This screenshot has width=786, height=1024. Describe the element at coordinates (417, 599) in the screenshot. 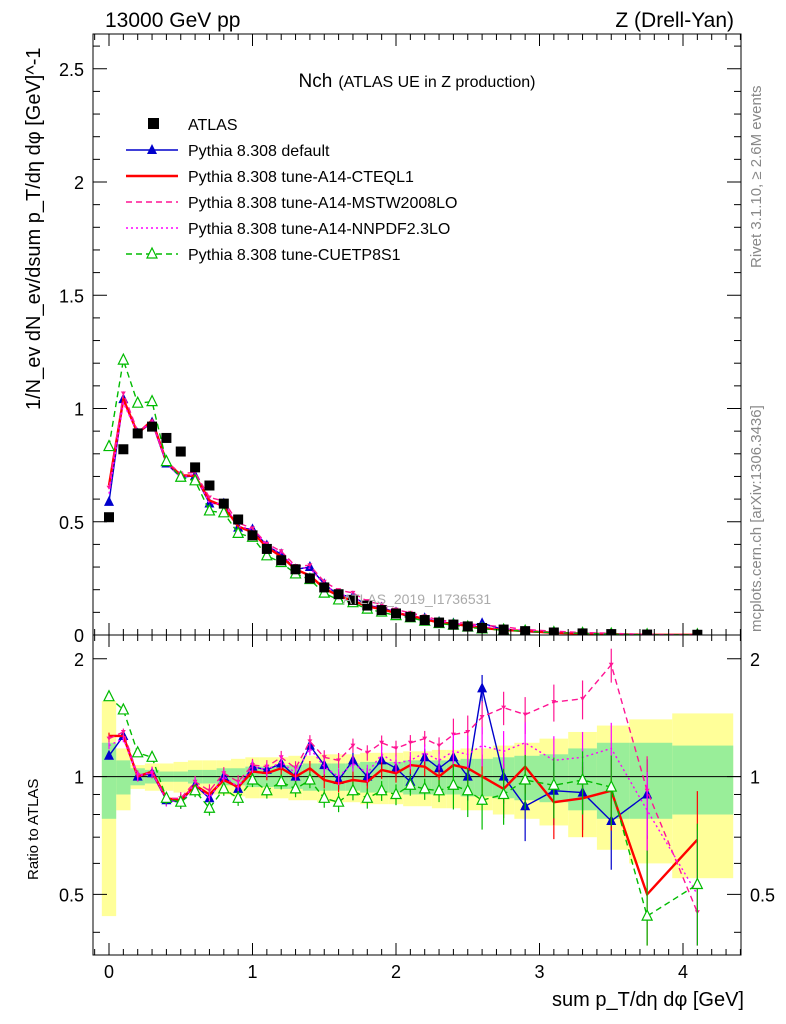

I see `analysis-watermark: ATLAS_2019_I1736531` at that location.